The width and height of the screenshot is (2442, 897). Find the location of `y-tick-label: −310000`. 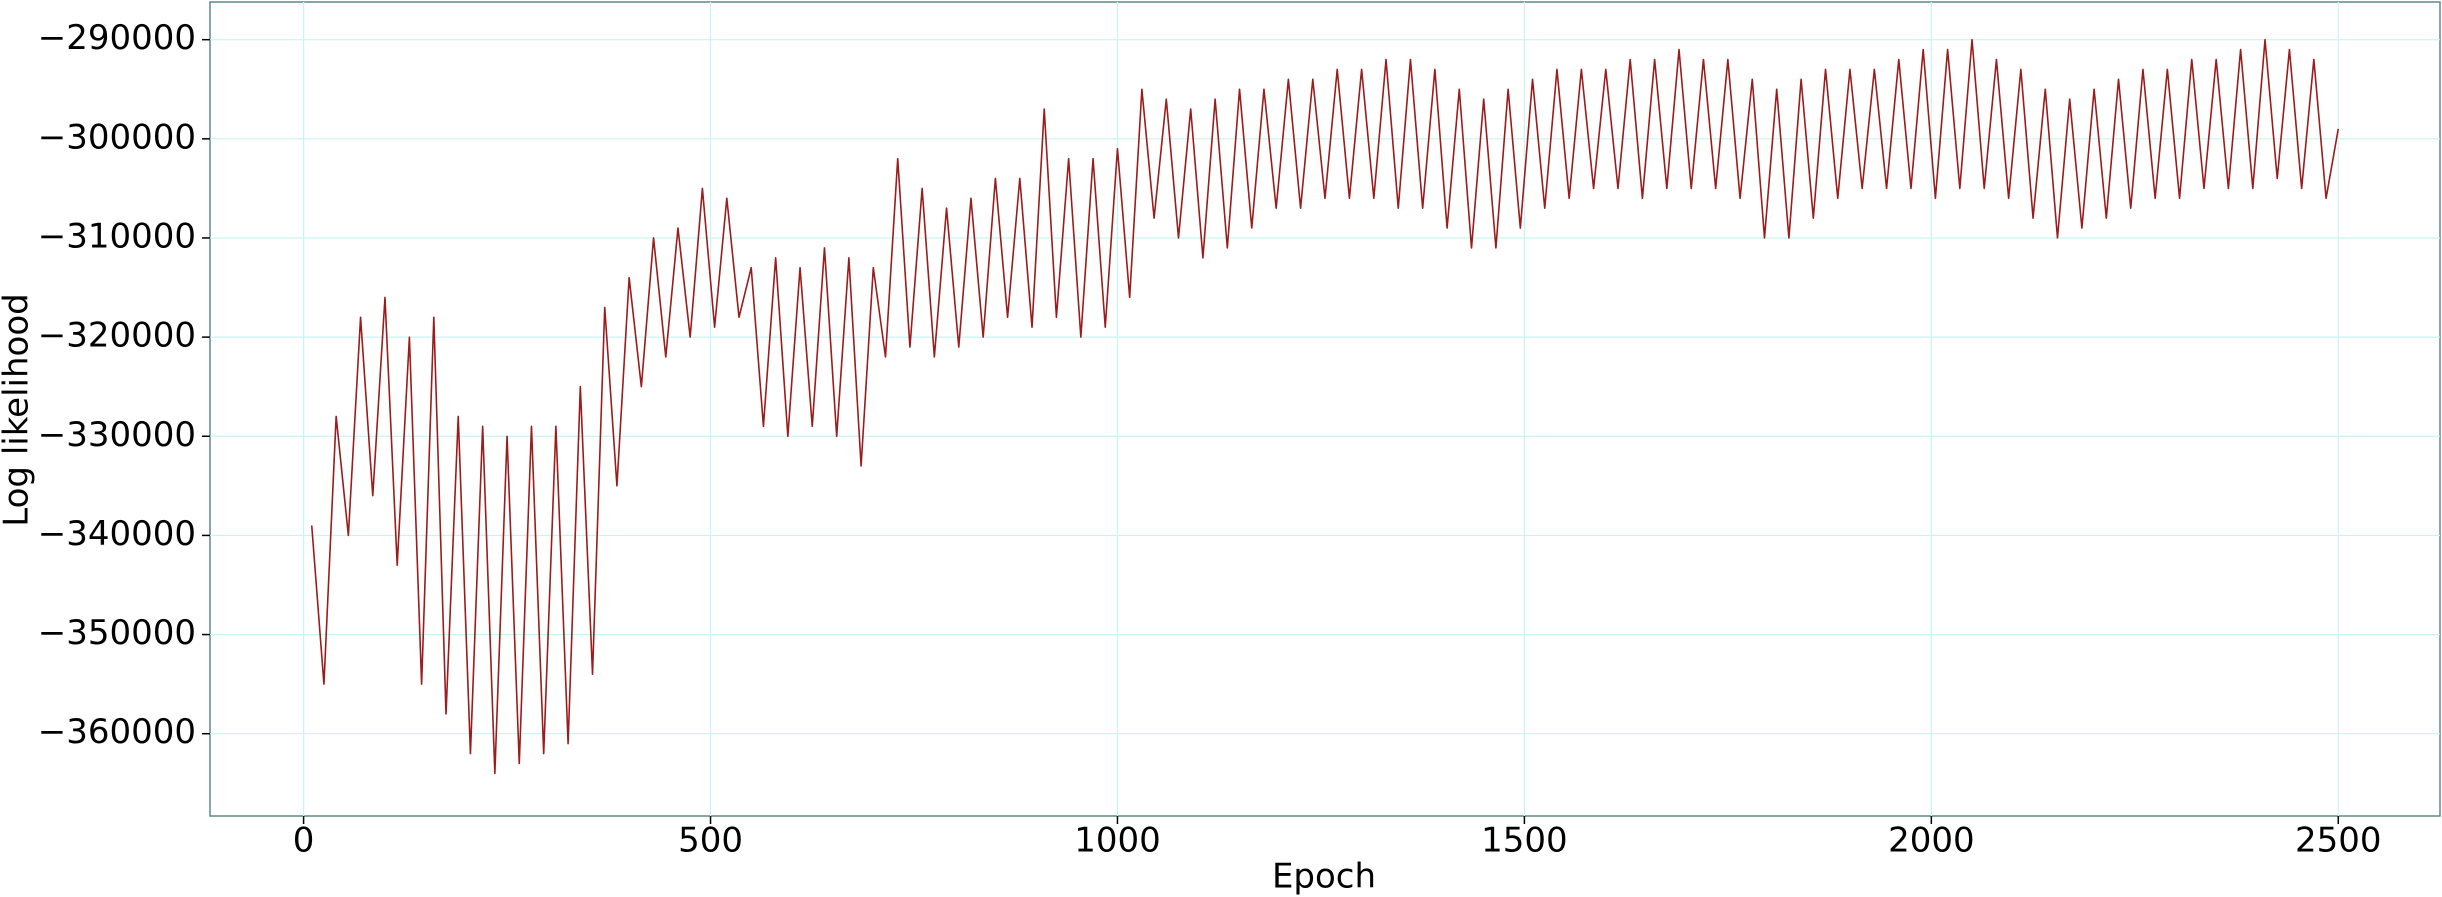

y-tick-label: −310000 is located at coordinates (117, 236).